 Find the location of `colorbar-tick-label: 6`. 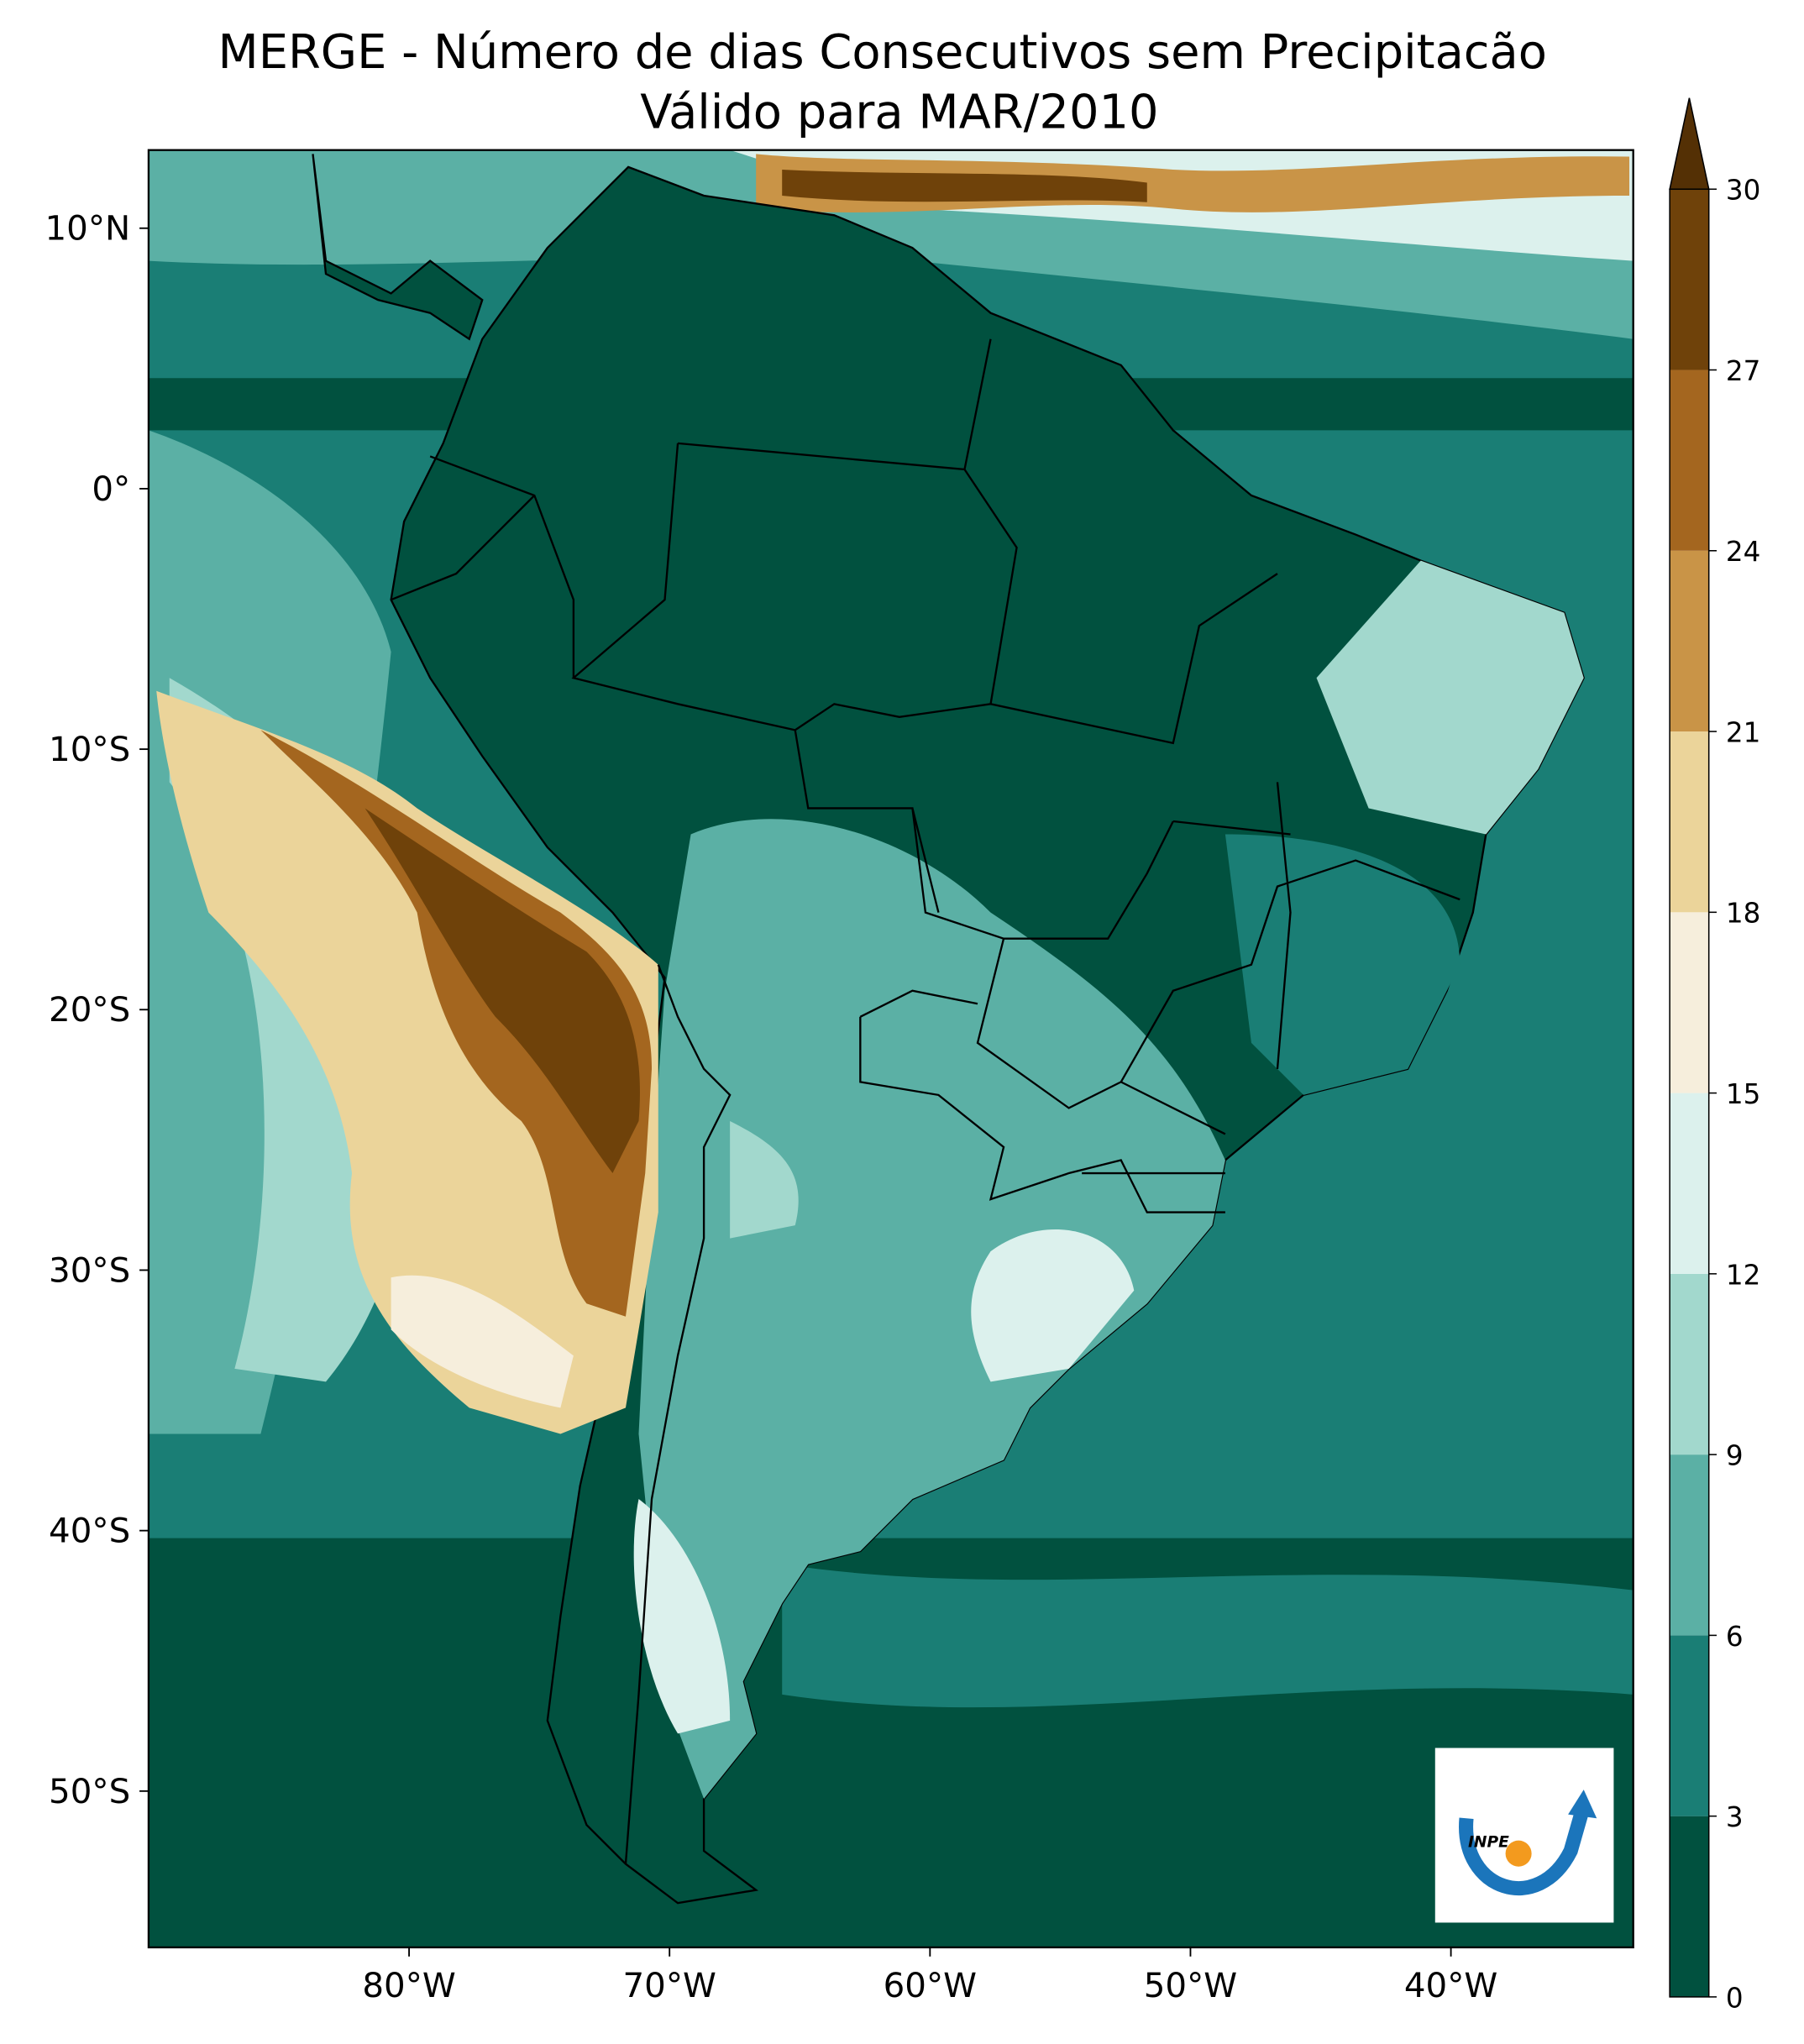

colorbar-tick-label: 6 is located at coordinates (1735, 1637).